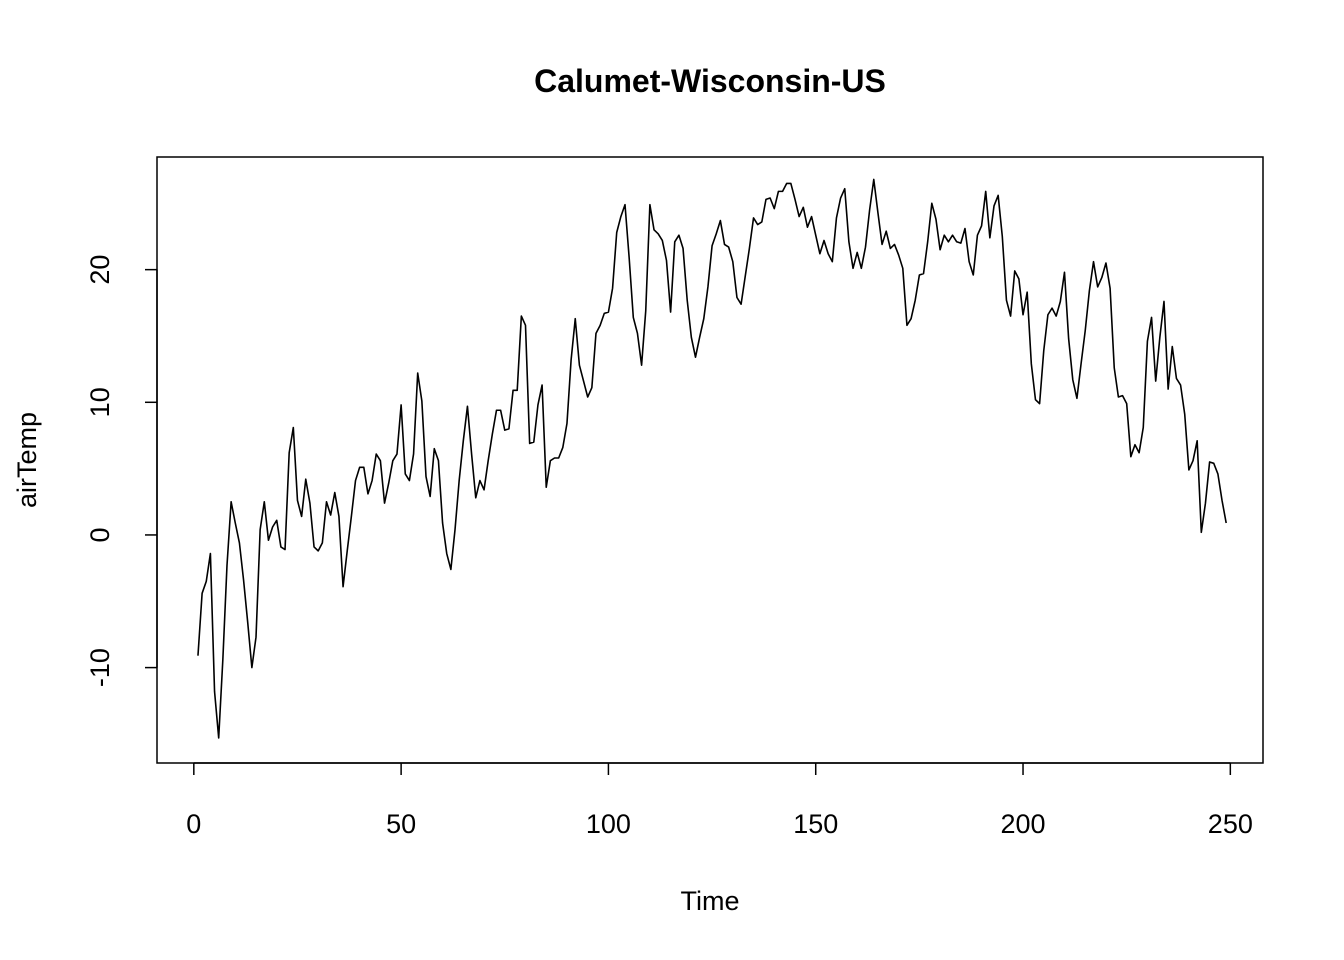 The image size is (1344, 960). I want to click on x-tick-label: 0, so click(193, 824).